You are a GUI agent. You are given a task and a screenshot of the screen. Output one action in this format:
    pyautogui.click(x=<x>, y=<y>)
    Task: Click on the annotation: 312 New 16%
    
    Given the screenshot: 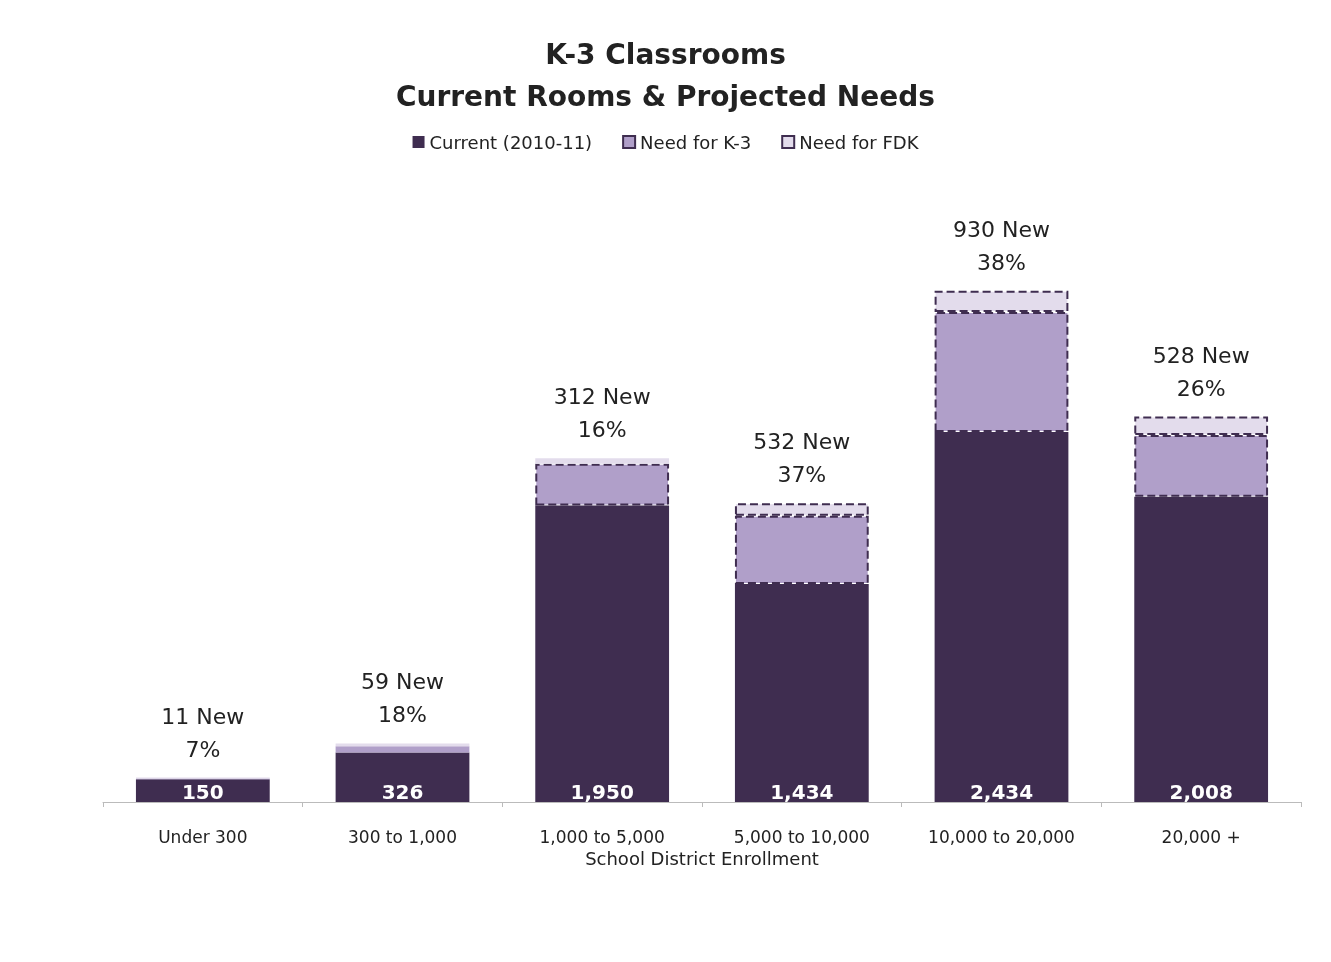 What is the action you would take?
    pyautogui.click(x=602, y=413)
    